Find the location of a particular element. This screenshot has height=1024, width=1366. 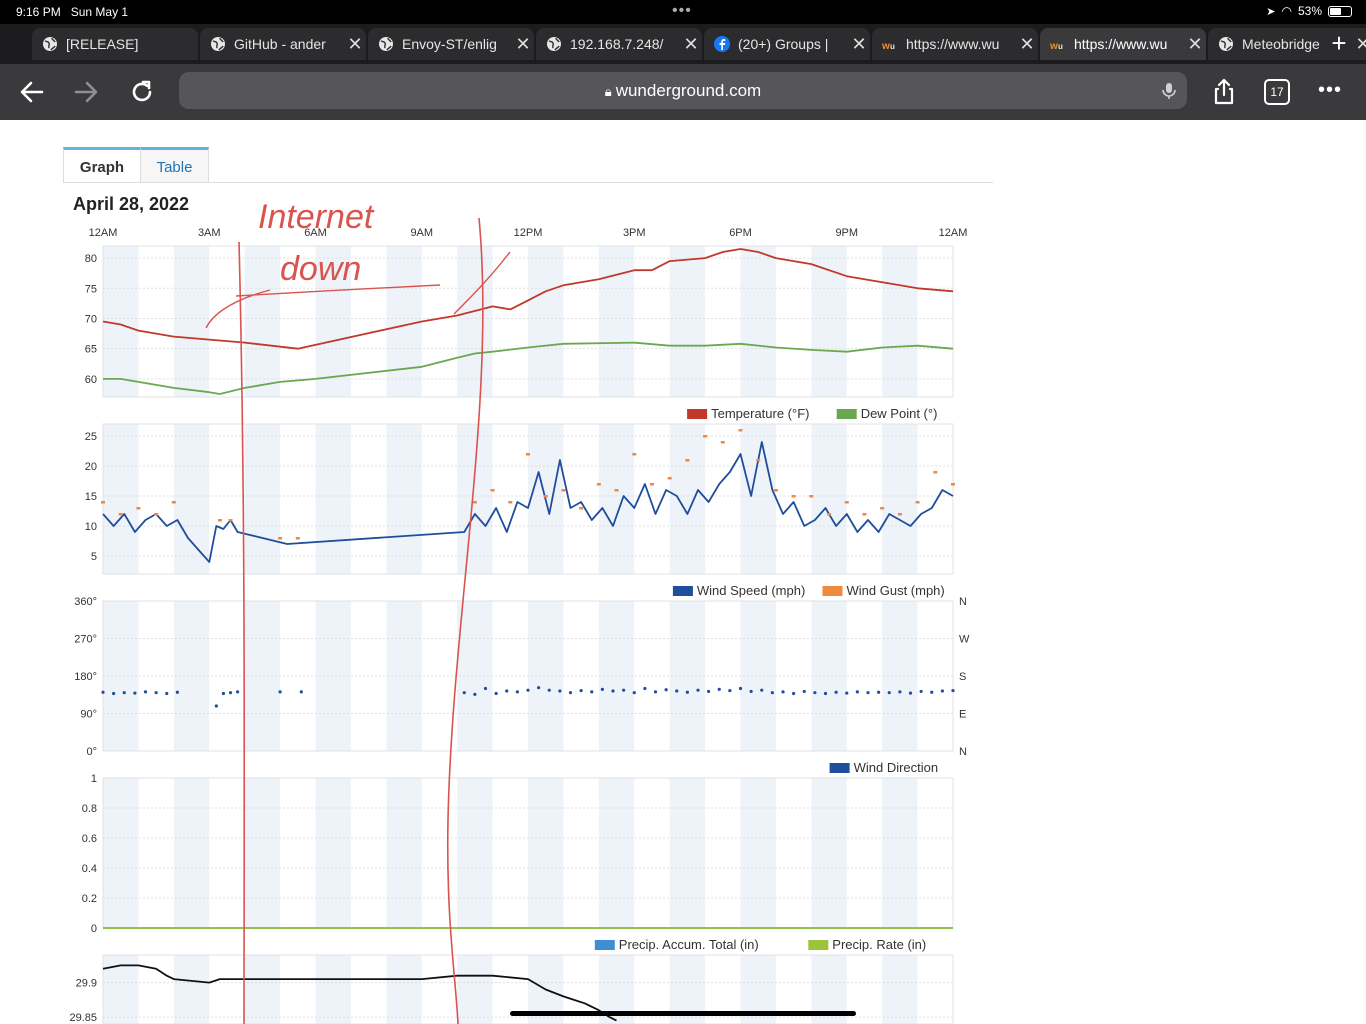

microphone-icon is located at coordinates (1169, 91).